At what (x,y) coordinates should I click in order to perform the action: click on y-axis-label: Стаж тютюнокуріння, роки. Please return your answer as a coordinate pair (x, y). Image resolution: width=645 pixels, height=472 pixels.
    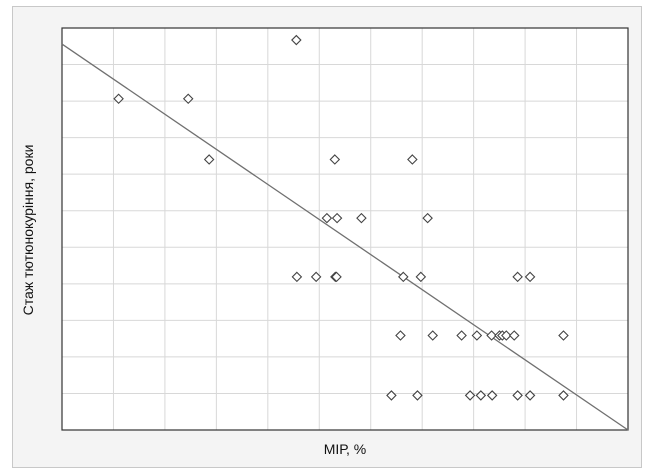
    Looking at the image, I should click on (28, 230).